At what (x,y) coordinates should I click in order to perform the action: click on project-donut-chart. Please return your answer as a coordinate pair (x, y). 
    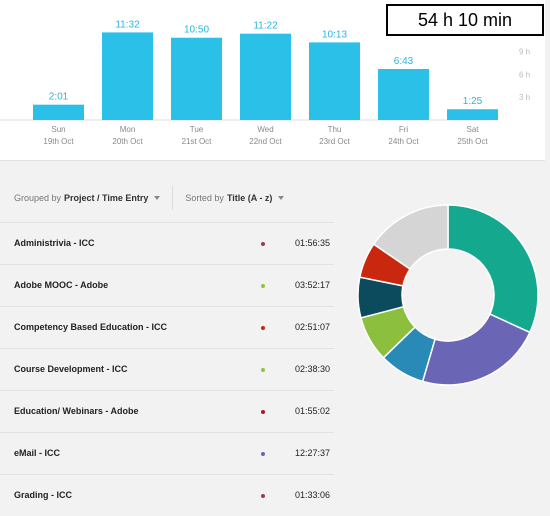
    Looking at the image, I should click on (448, 295).